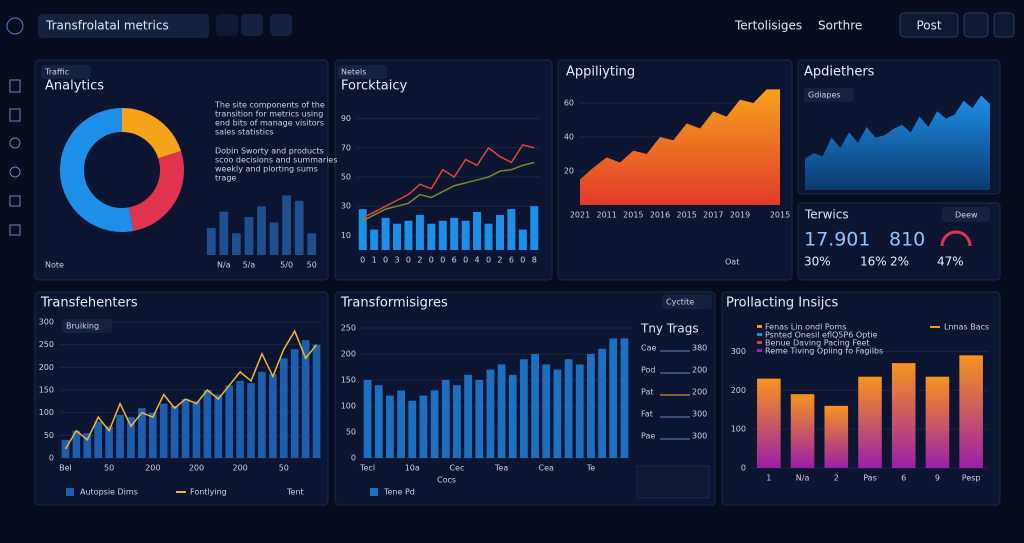 The width and height of the screenshot is (1024, 543). I want to click on x-tick-label: 2021, so click(580, 215).